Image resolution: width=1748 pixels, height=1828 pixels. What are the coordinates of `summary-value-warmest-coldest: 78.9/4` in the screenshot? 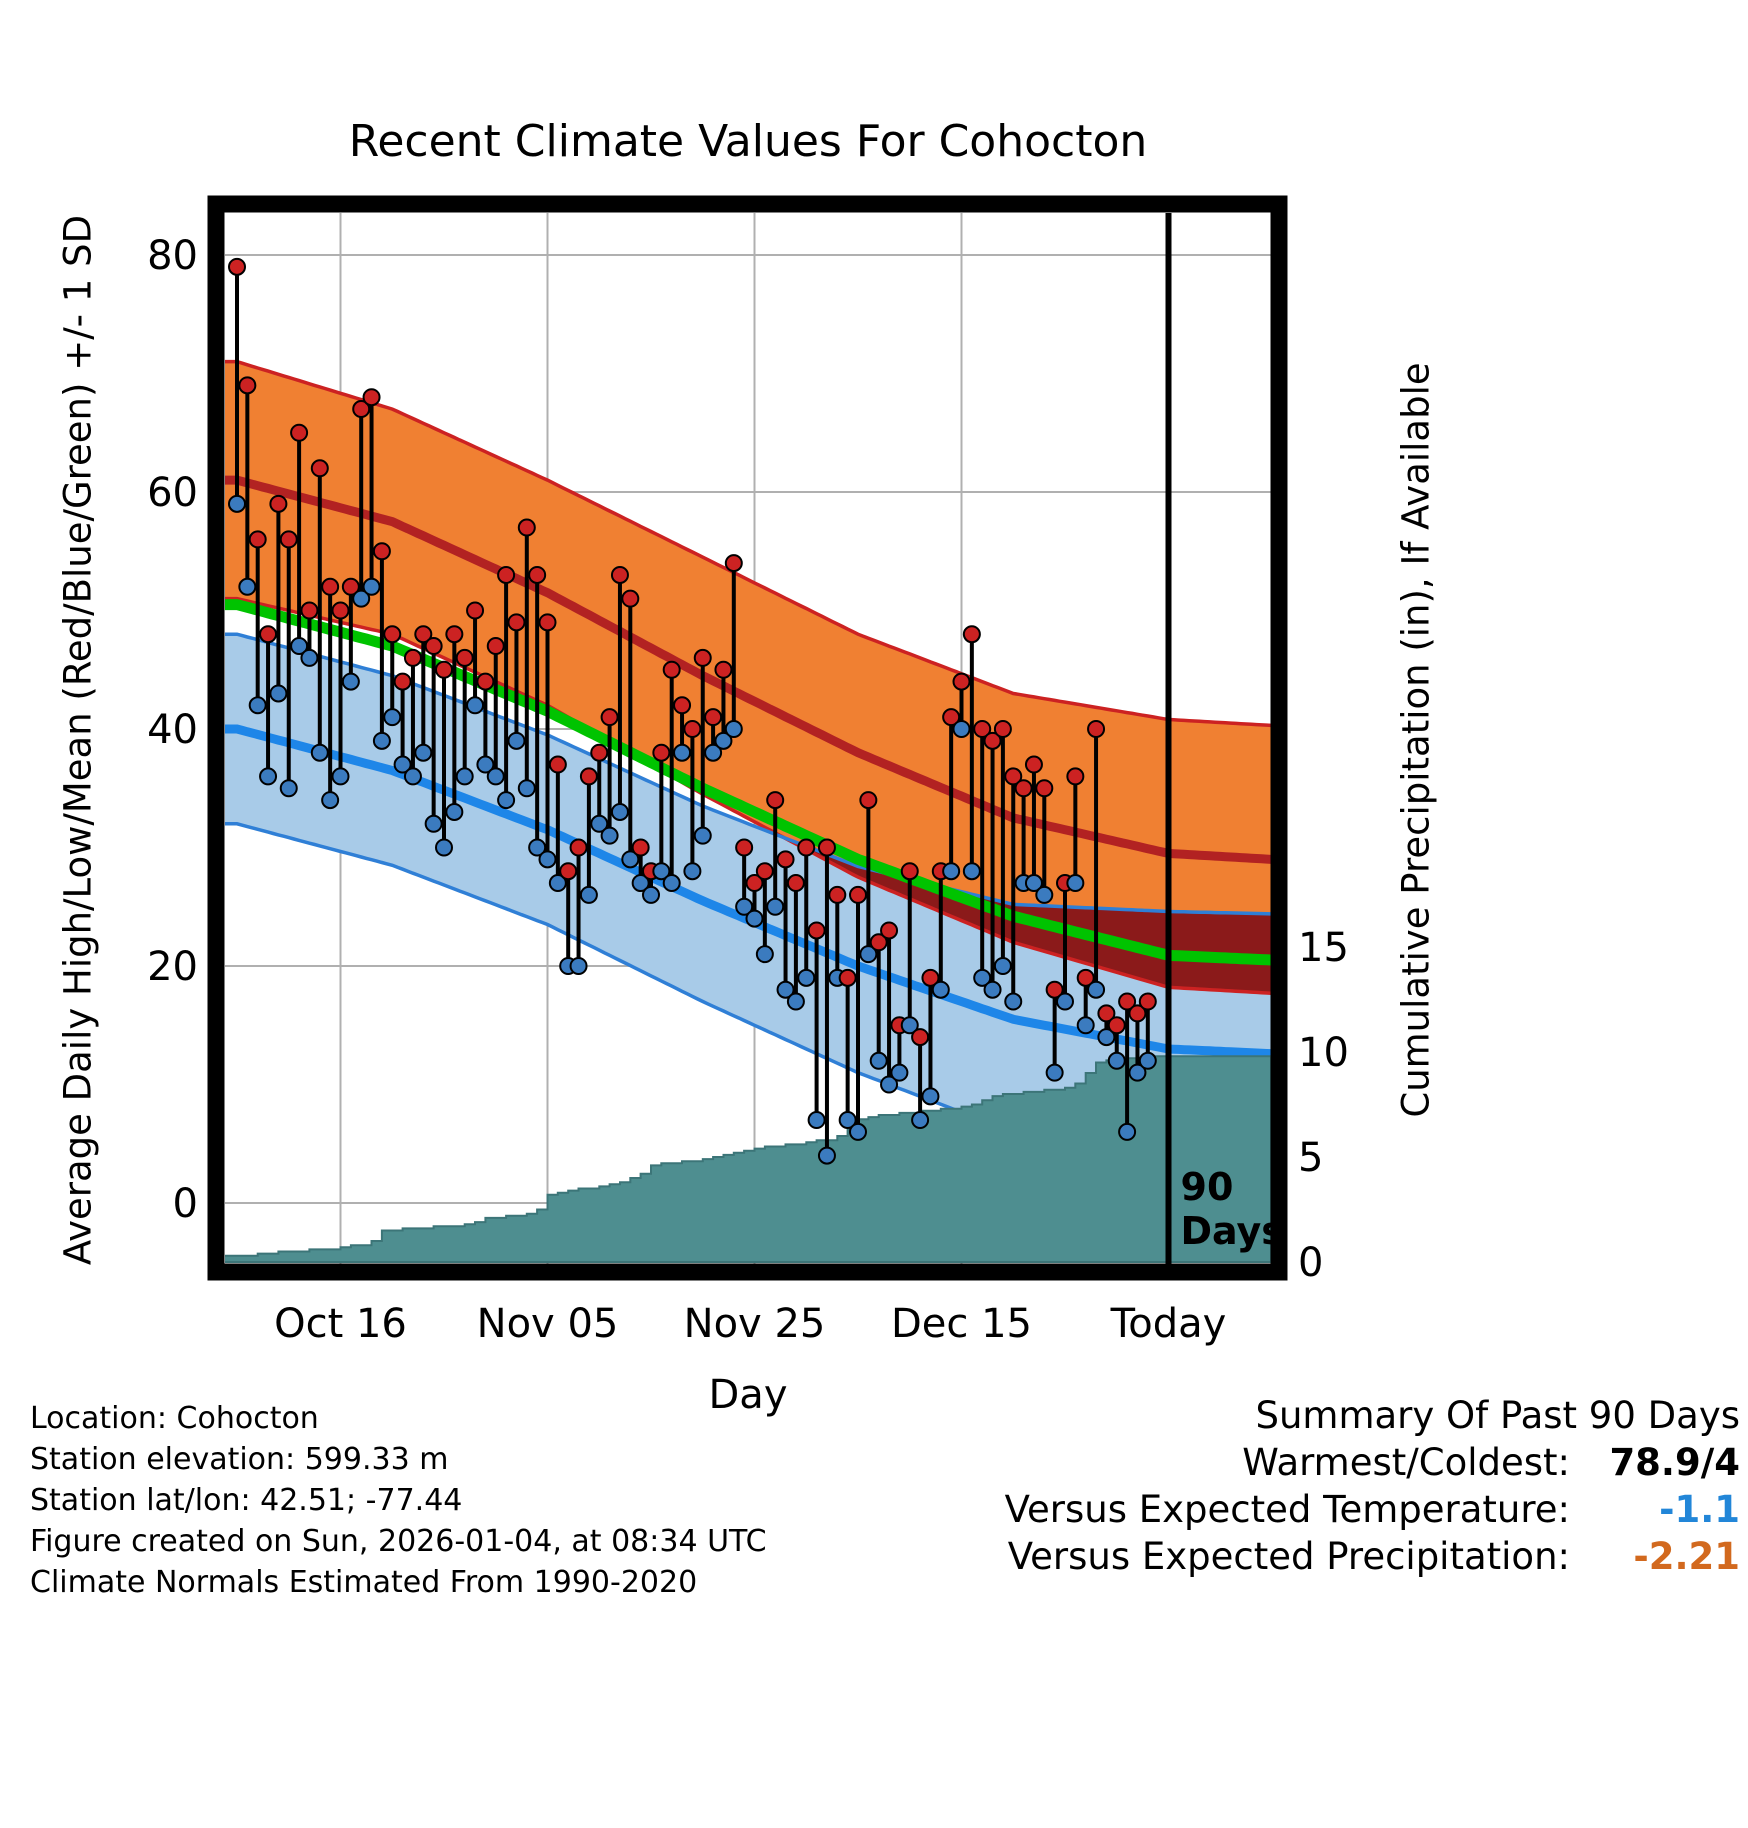 It's located at (1674, 1462).